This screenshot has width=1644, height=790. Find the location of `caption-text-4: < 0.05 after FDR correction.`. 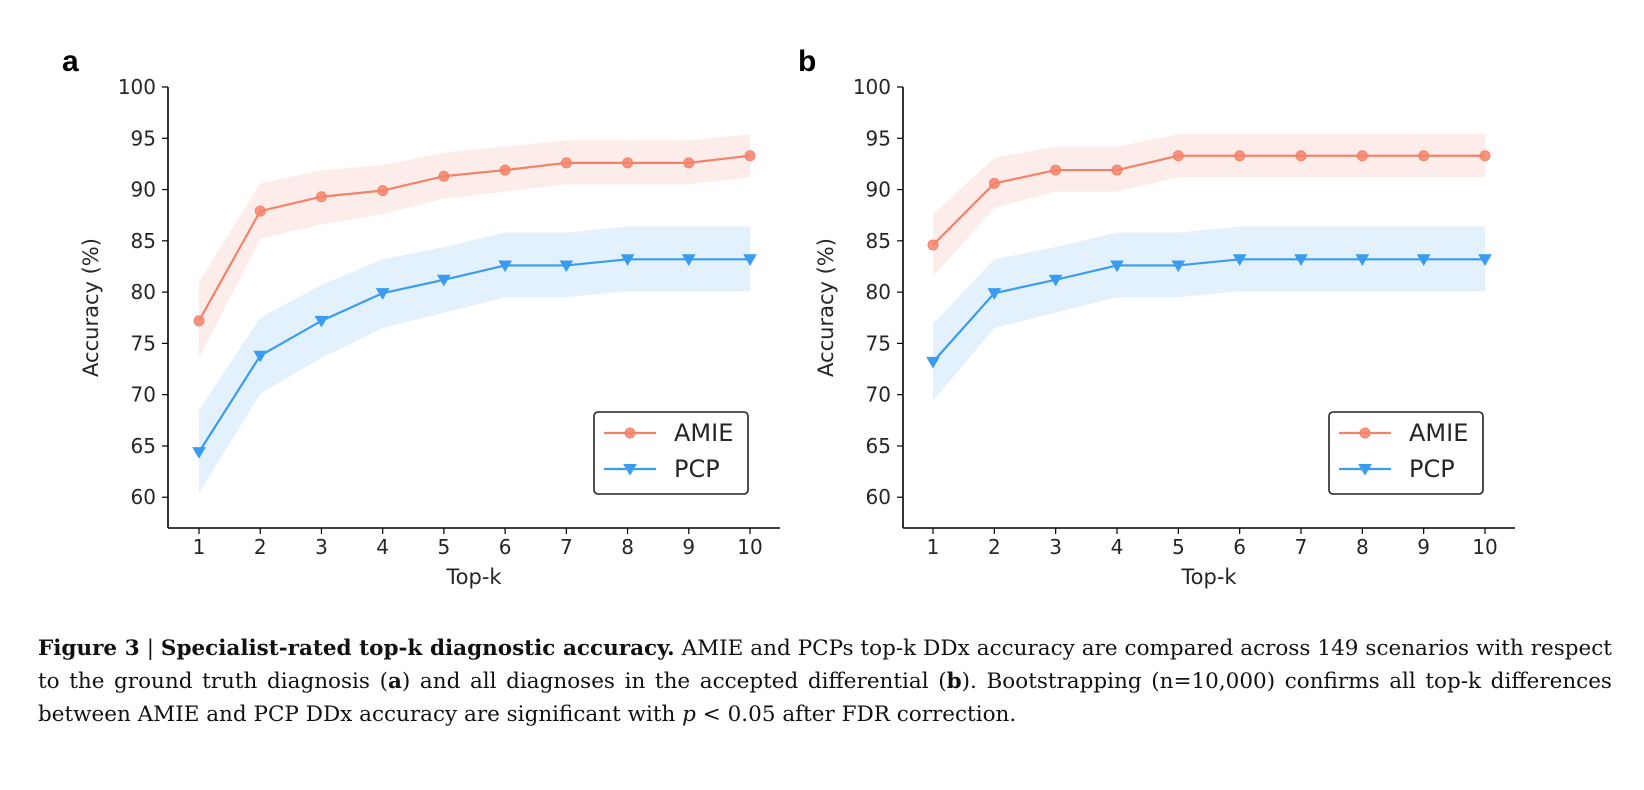

caption-text-4: < 0.05 after FDR correction. is located at coordinates (856, 714).